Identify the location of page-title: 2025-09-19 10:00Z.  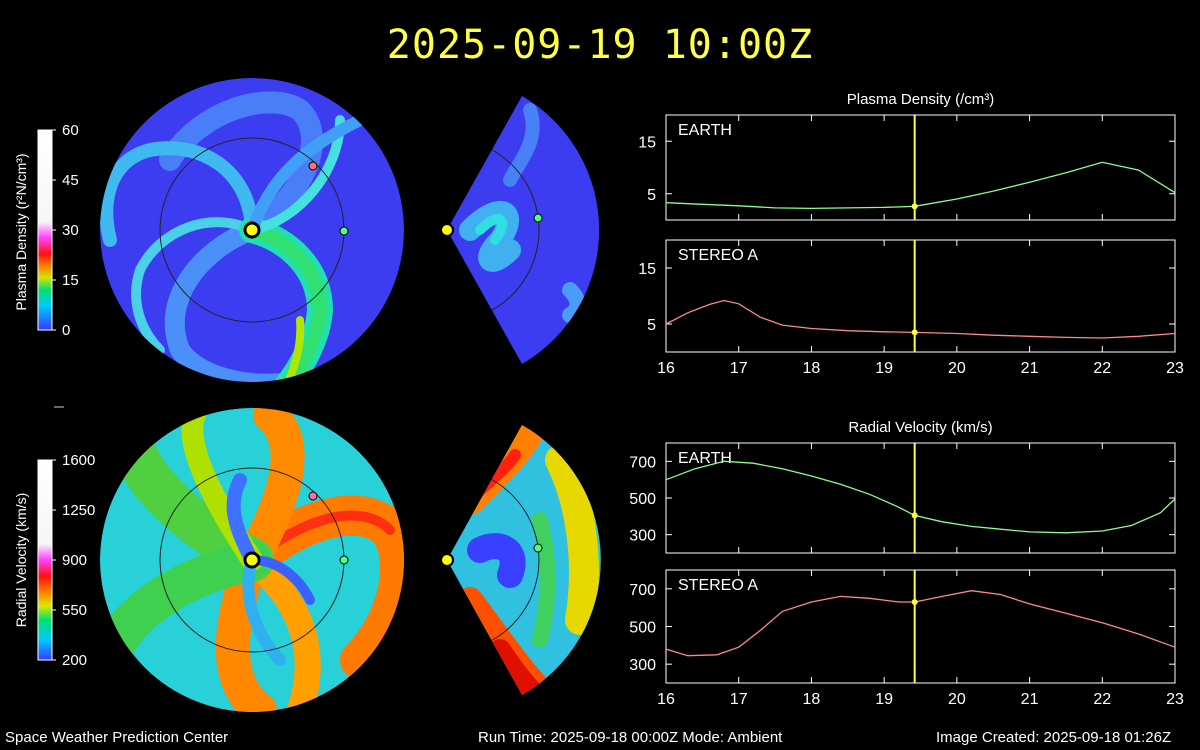
(600, 45).